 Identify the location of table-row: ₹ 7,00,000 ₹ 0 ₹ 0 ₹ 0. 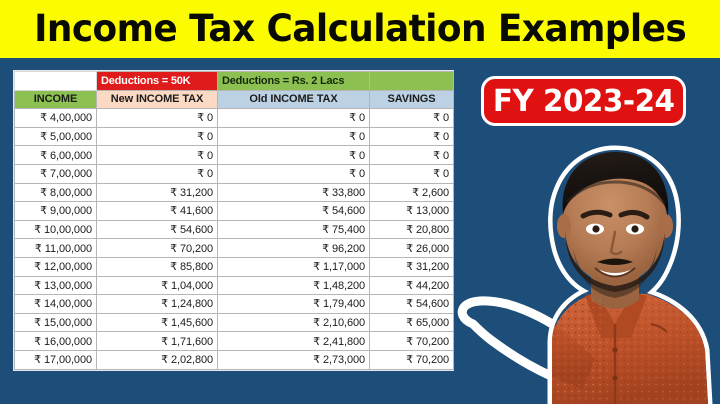
(234, 173).